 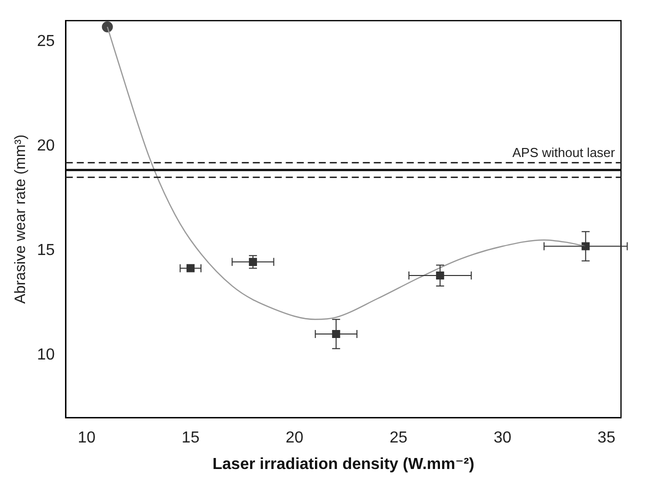 What do you see at coordinates (607, 438) in the screenshot?
I see `x-tick-label: 35` at bounding box center [607, 438].